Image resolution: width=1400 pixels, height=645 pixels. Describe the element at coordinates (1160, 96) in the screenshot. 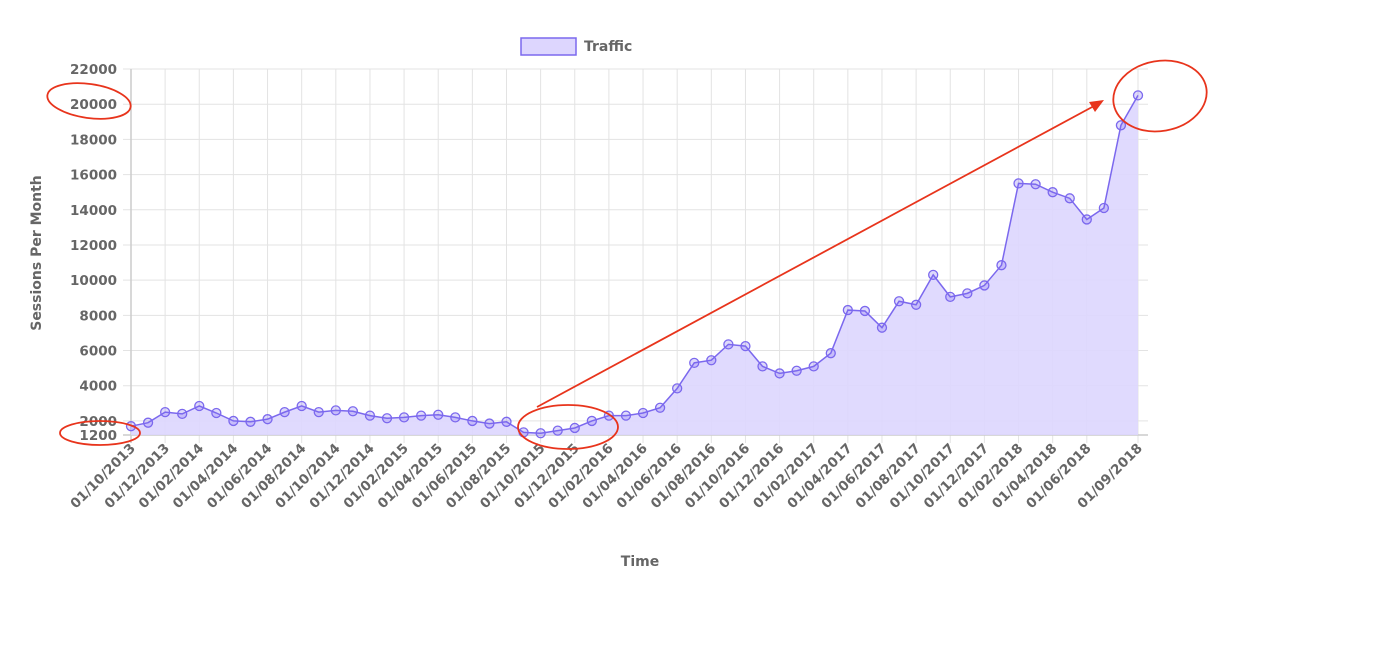

I see `annotation-ellipse-peak` at that location.